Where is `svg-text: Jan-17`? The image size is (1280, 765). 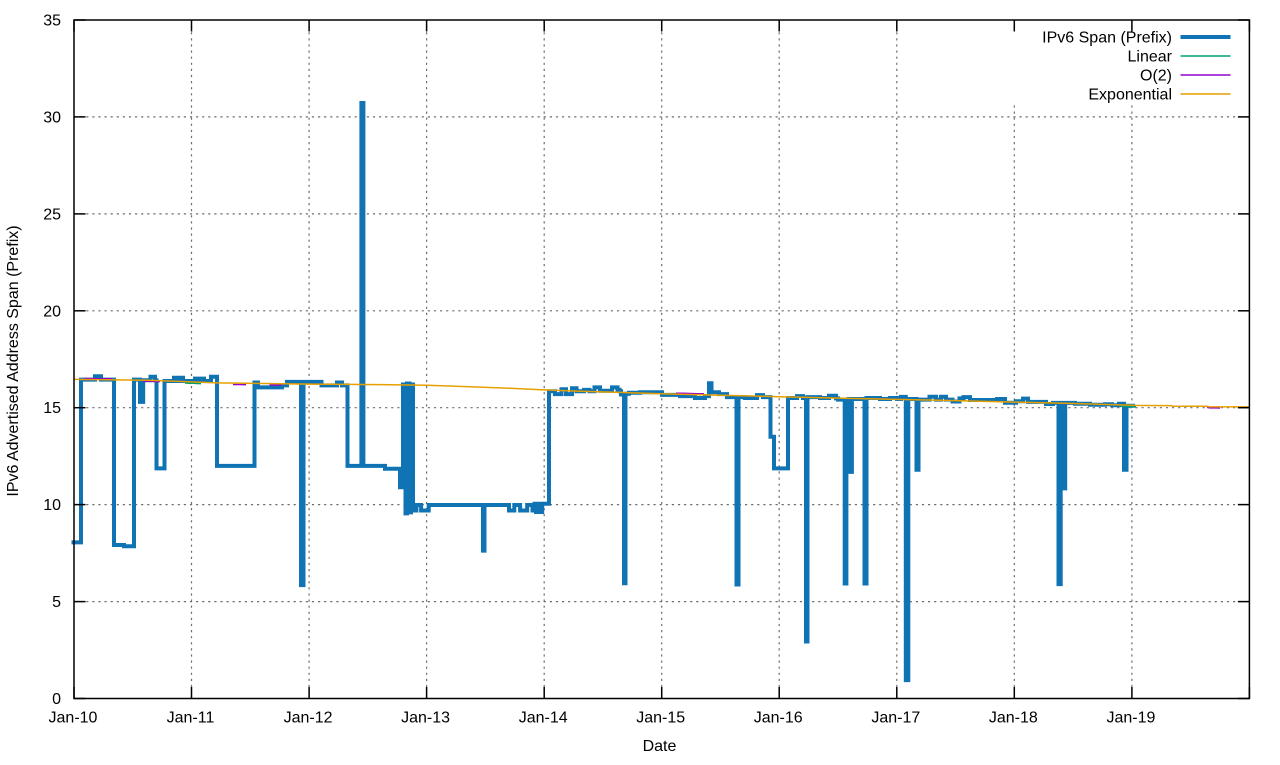
svg-text: Jan-17 is located at coordinates (895, 718).